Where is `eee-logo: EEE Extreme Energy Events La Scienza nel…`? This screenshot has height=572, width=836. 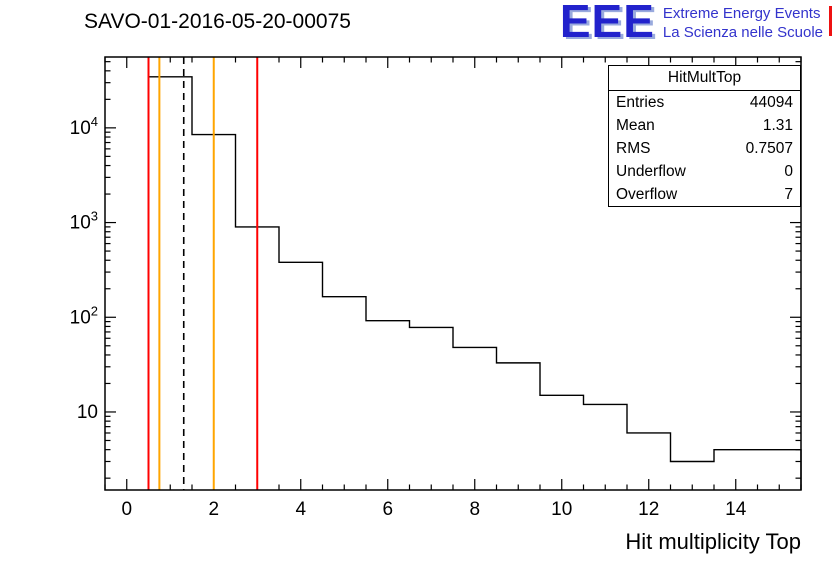
eee-logo: EEE Extreme Energy Events La Scienza nel… is located at coordinates (695, 23).